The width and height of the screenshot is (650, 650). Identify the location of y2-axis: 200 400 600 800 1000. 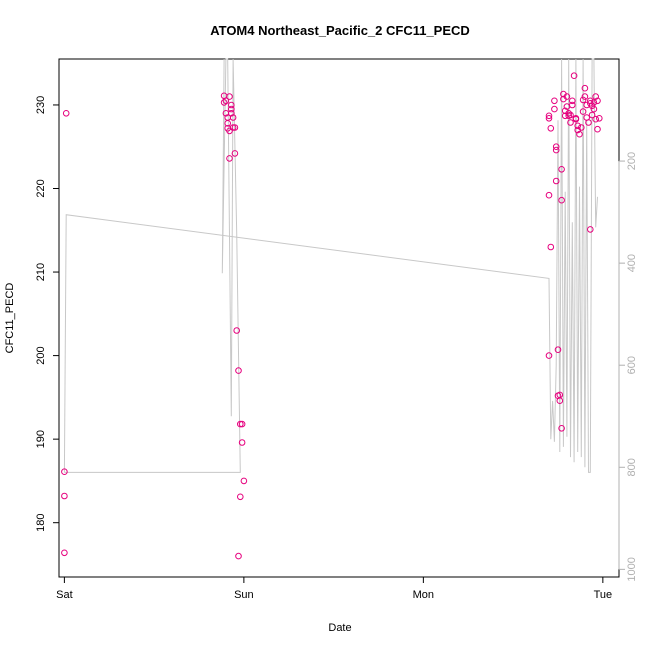
(628, 367).